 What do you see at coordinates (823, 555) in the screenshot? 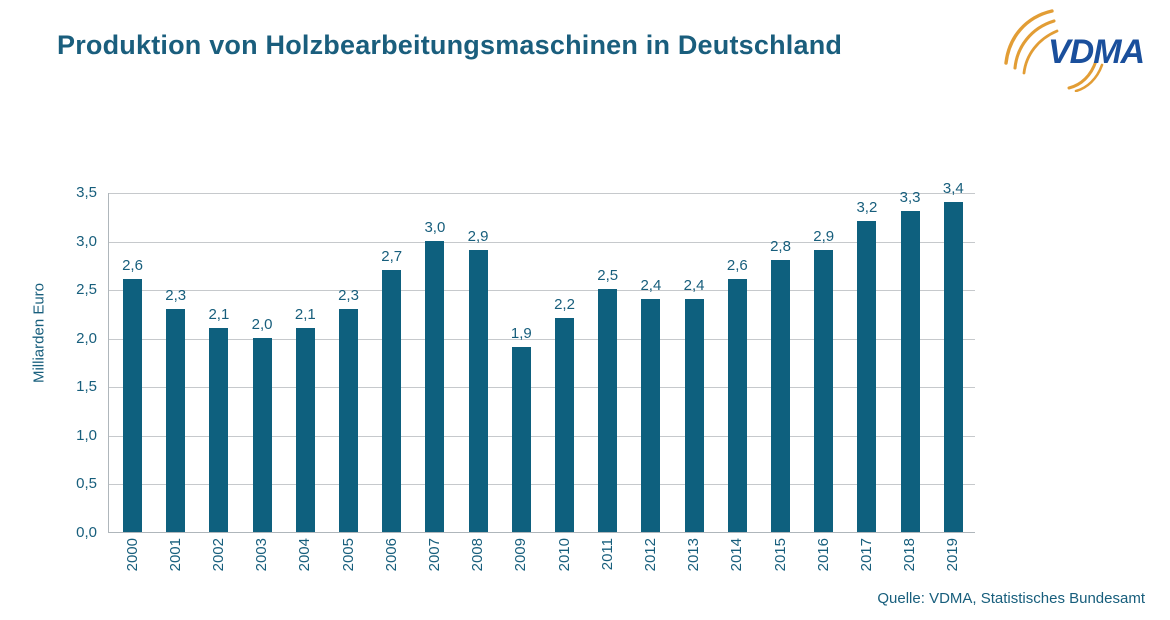
I see `x-tick-label: 2016` at bounding box center [823, 555].